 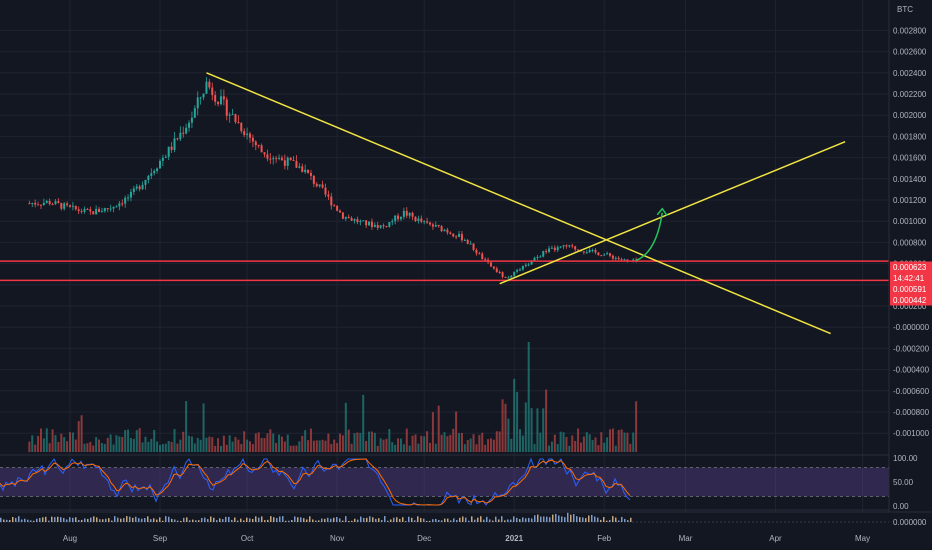 What do you see at coordinates (514, 538) in the screenshot?
I see `time-tick-label: 2021` at bounding box center [514, 538].